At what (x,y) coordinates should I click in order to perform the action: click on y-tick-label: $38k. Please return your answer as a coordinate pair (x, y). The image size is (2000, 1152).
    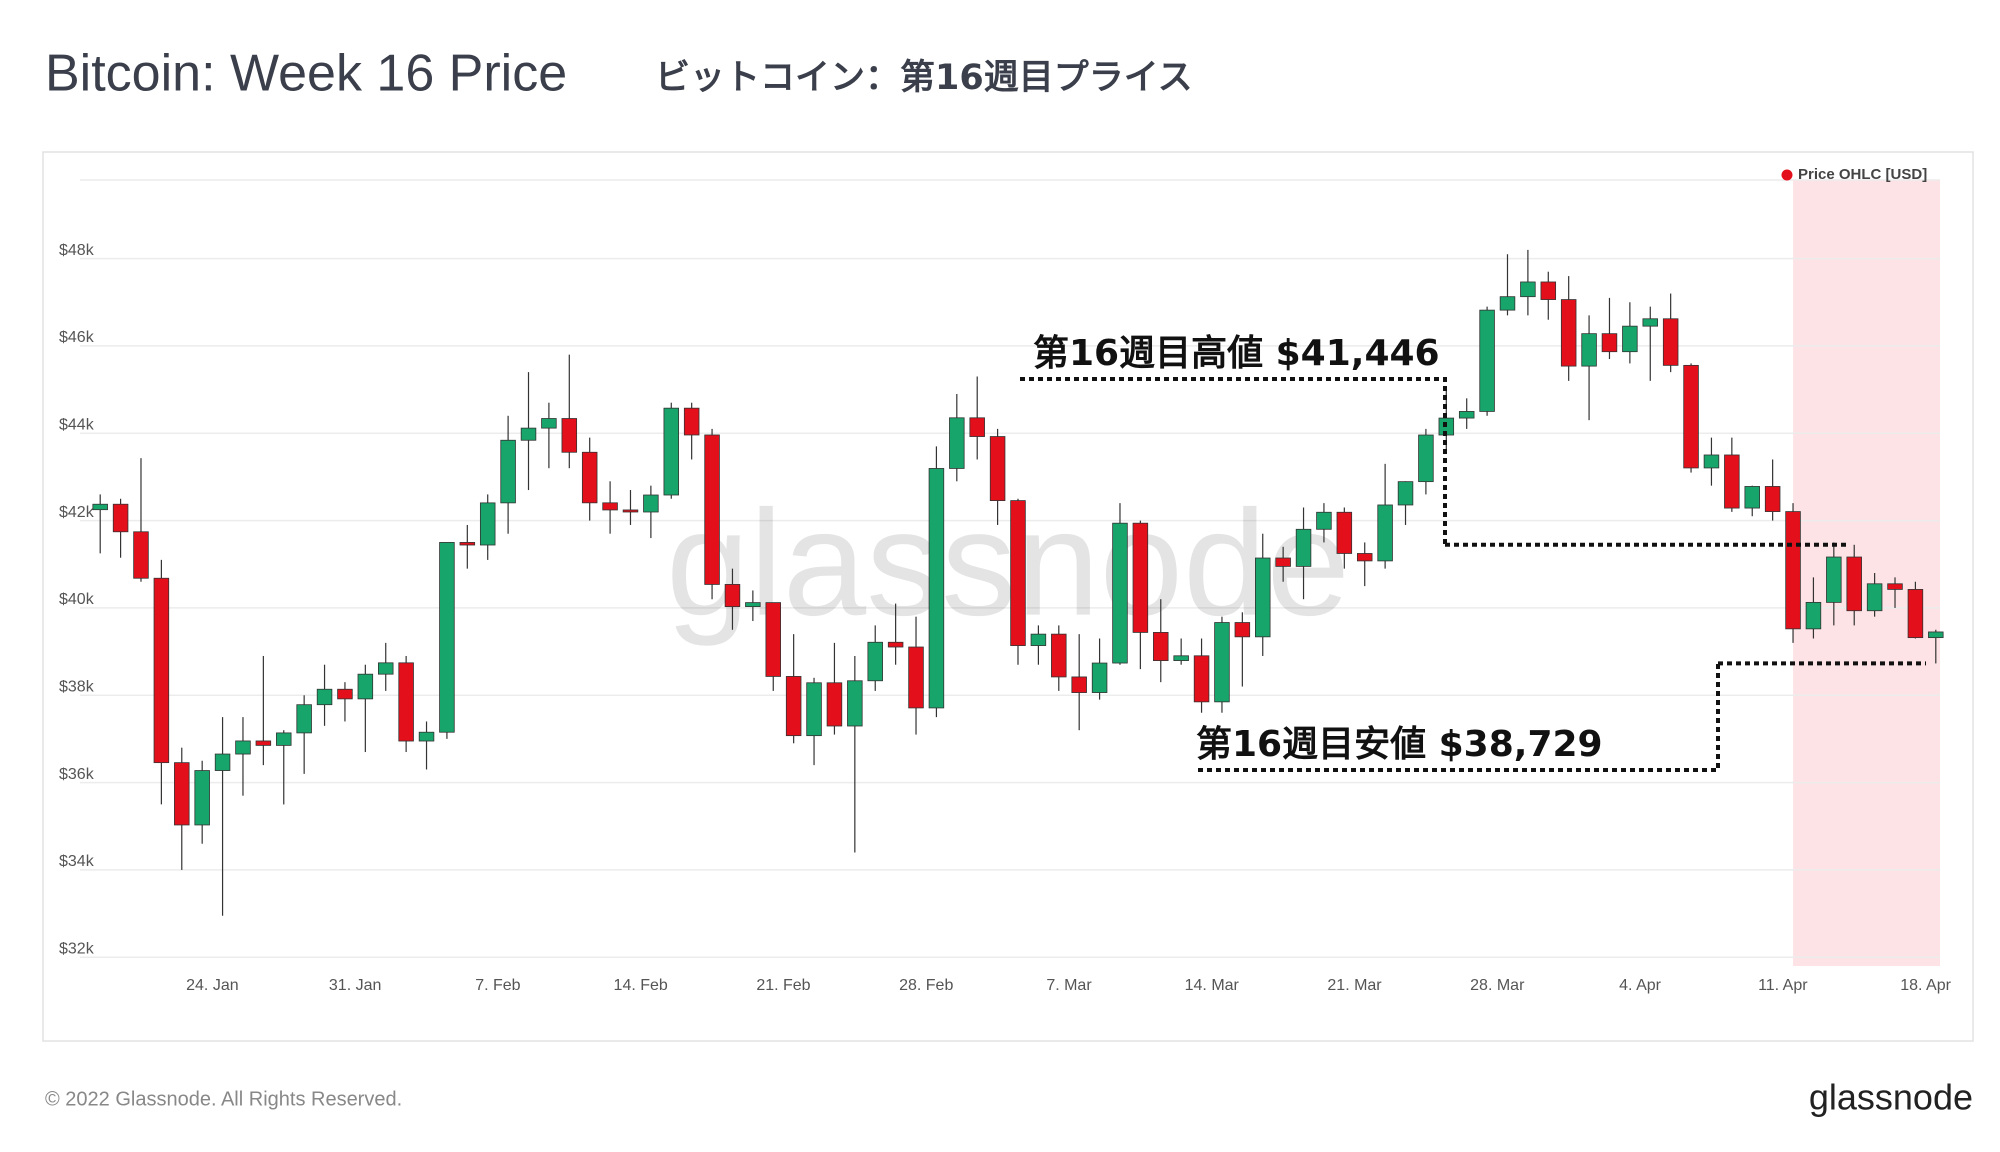
    Looking at the image, I should click on (77, 686).